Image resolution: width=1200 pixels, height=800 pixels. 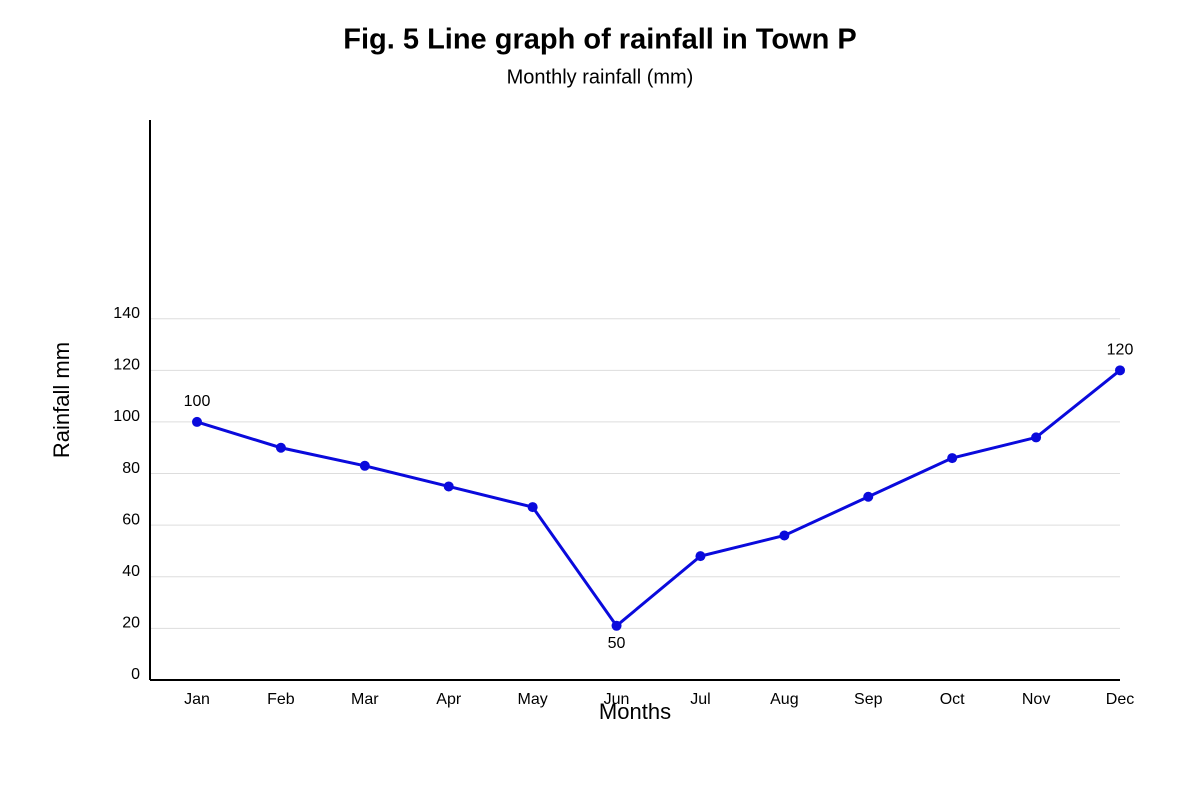 What do you see at coordinates (617, 699) in the screenshot?
I see `x-tick-label: Jun` at bounding box center [617, 699].